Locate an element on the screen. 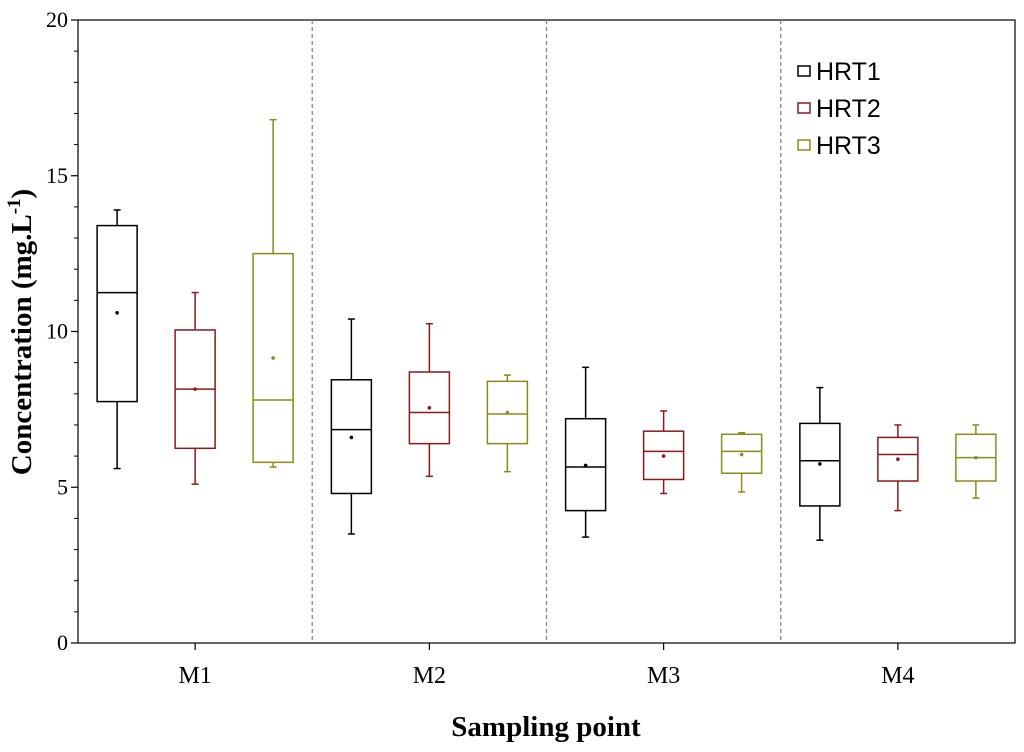 Image resolution: width=1024 pixels, height=752 pixels. legend-label-hrt3: HRT3 is located at coordinates (848, 146).